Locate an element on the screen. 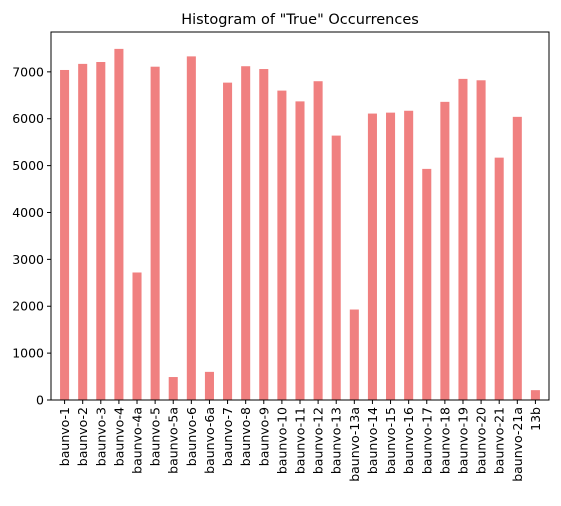  x-tick-label: baunvo-13a is located at coordinates (354, 444).